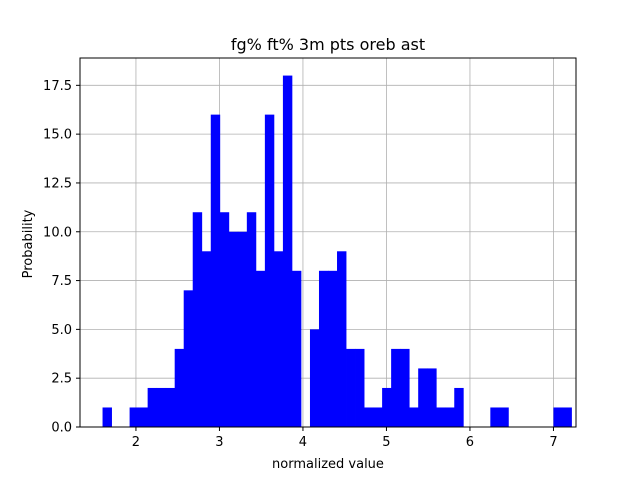  I want to click on x-tick-label: 2, so click(136, 442).